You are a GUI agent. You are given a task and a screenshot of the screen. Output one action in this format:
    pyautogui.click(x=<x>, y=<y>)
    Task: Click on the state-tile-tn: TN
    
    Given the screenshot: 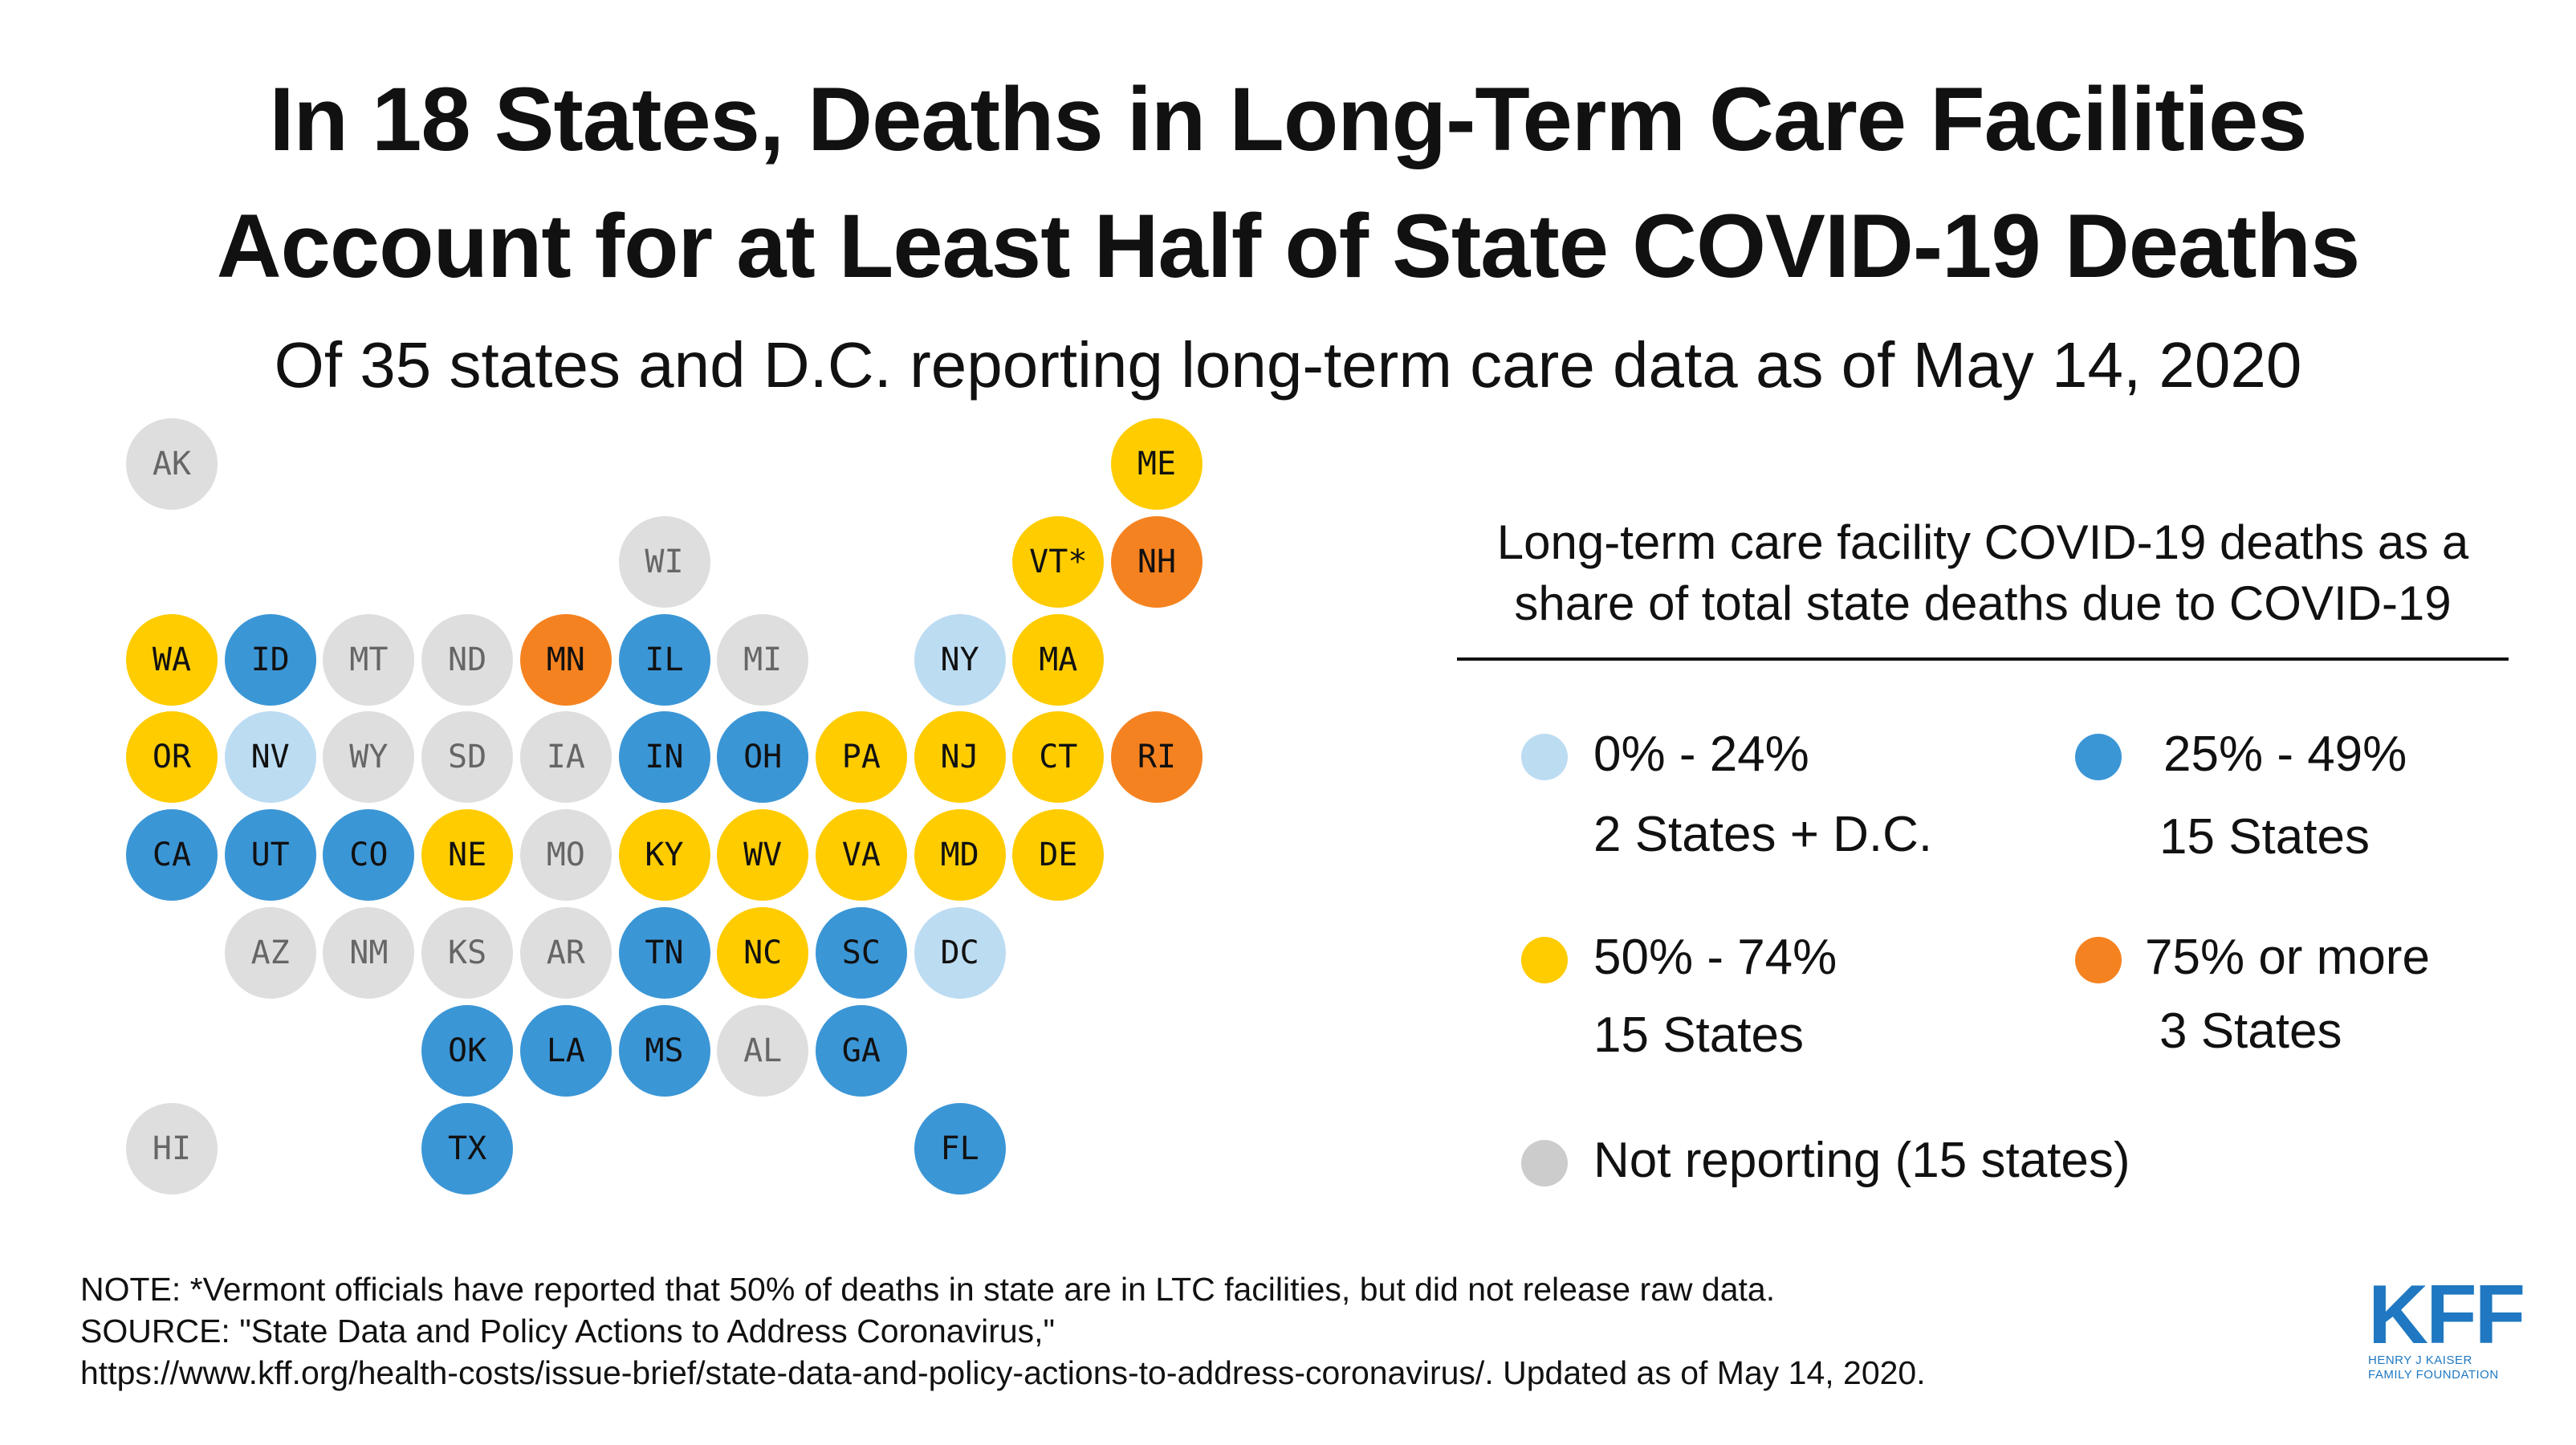 What is the action you would take?
    pyautogui.click(x=664, y=953)
    